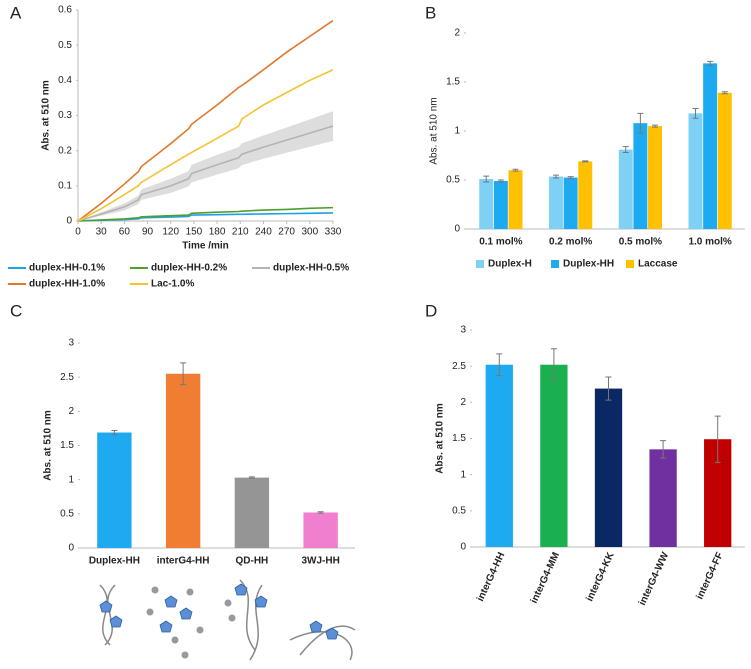  Describe the element at coordinates (65, 150) in the screenshot. I see `y-tick-label: 0.2` at that location.